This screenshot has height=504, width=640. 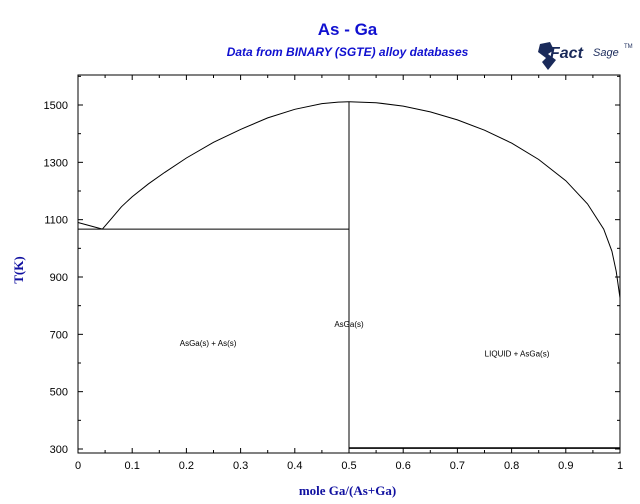 What do you see at coordinates (547, 56) in the screenshot?
I see `factsage-logo-icon` at bounding box center [547, 56].